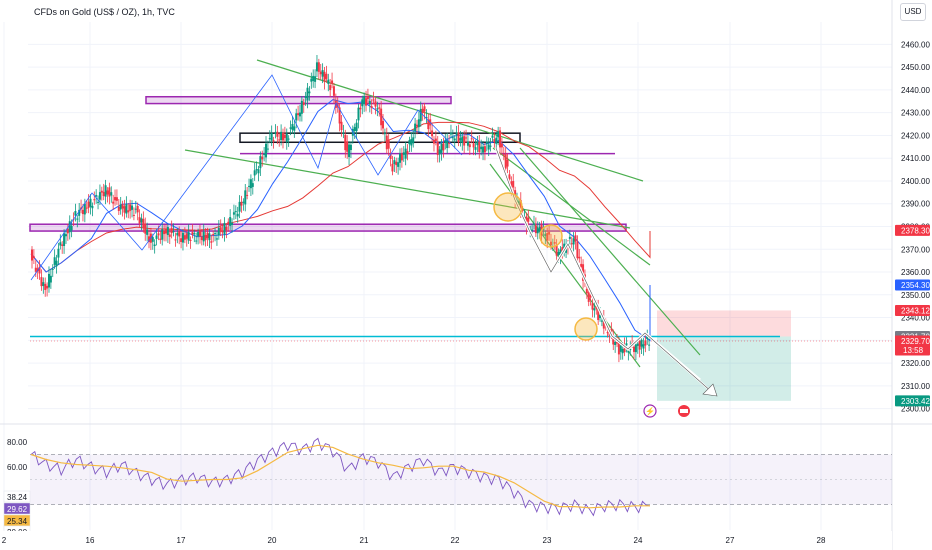 The width and height of the screenshot is (932, 550). What do you see at coordinates (298, 100) in the screenshot?
I see `supply-zone` at bounding box center [298, 100].